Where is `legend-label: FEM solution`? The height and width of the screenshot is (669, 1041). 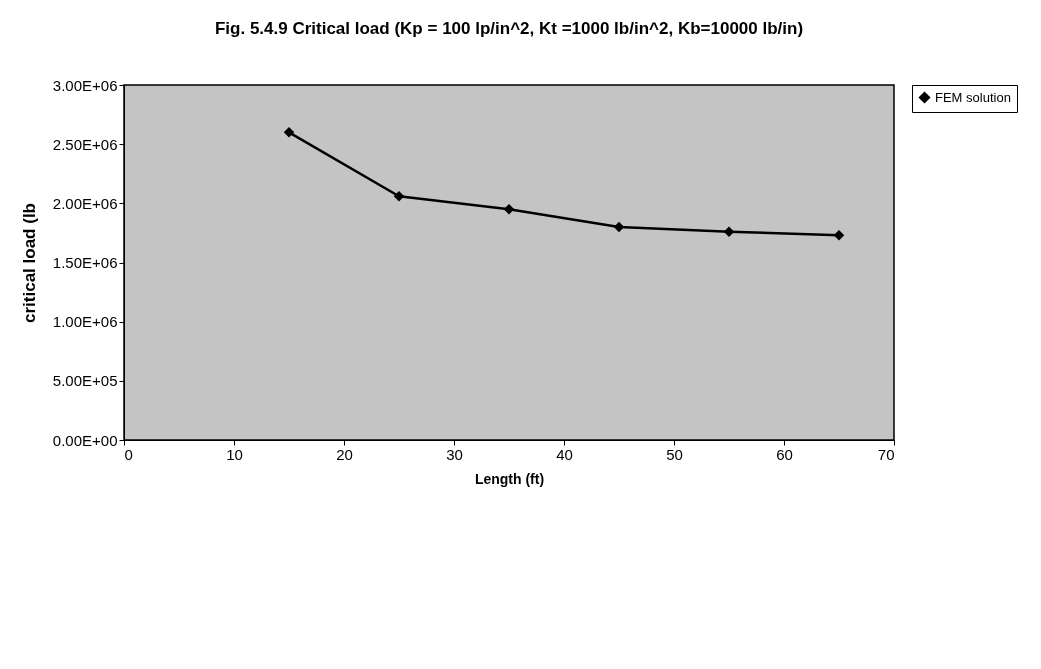 legend-label: FEM solution is located at coordinates (973, 97).